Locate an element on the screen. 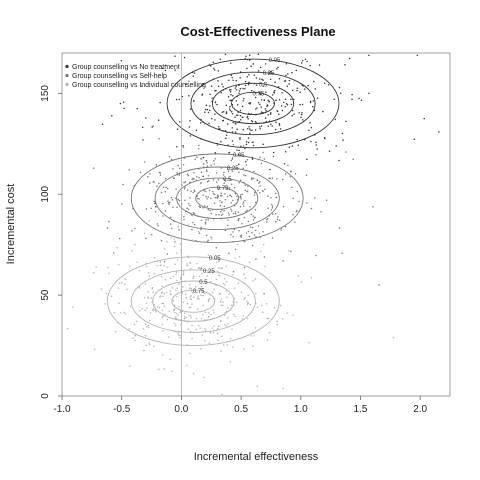  x-tick-label: -0.5 is located at coordinates (122, 409).